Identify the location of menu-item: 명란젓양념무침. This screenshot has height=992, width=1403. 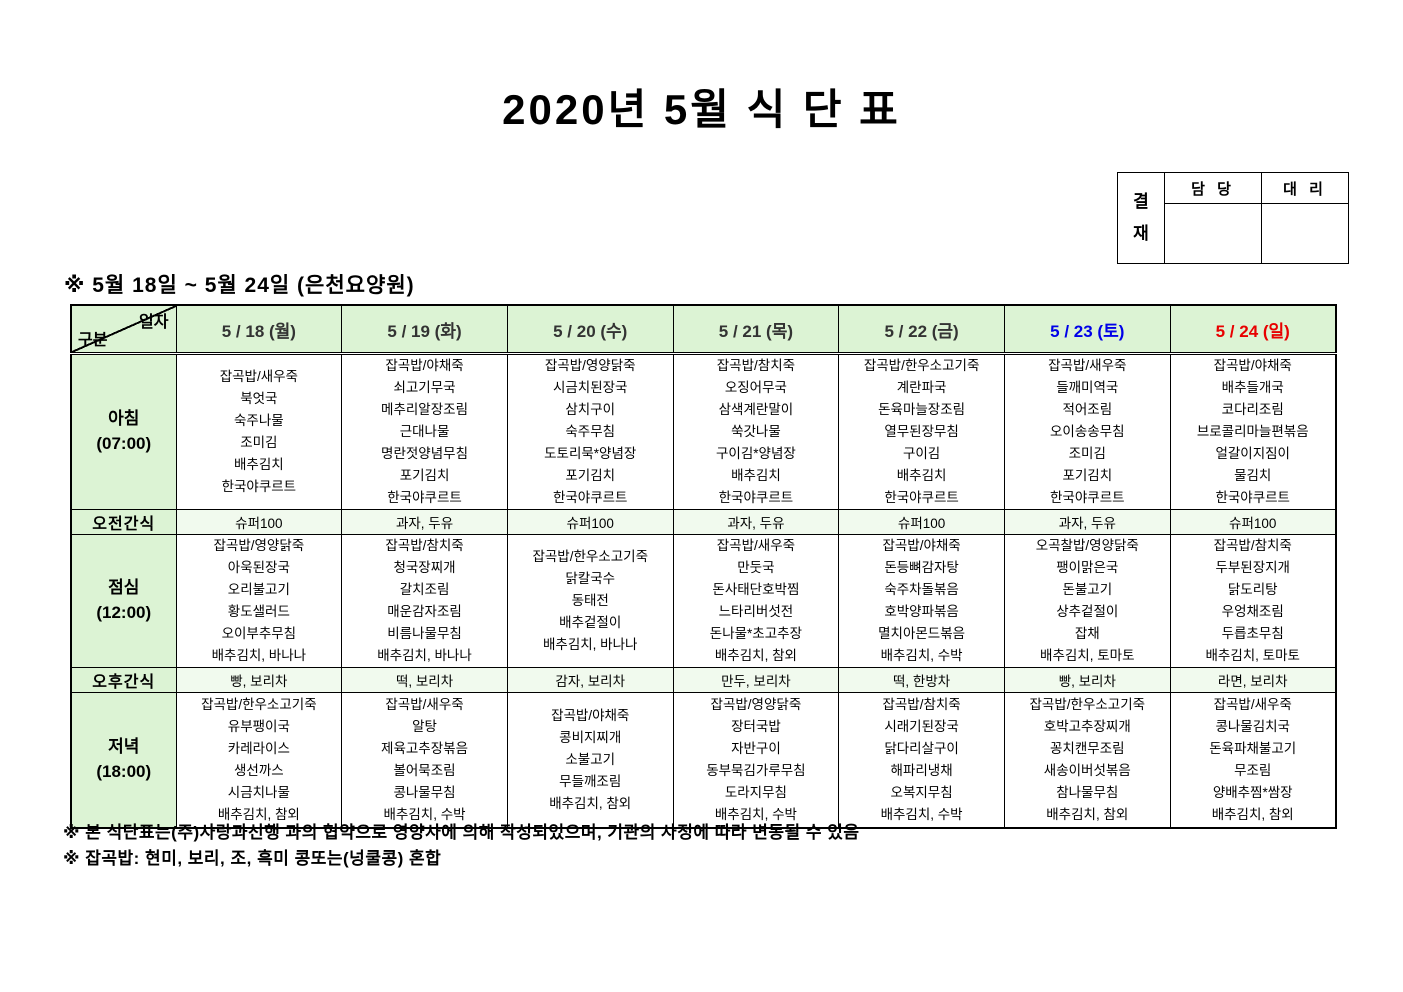
(424, 453).